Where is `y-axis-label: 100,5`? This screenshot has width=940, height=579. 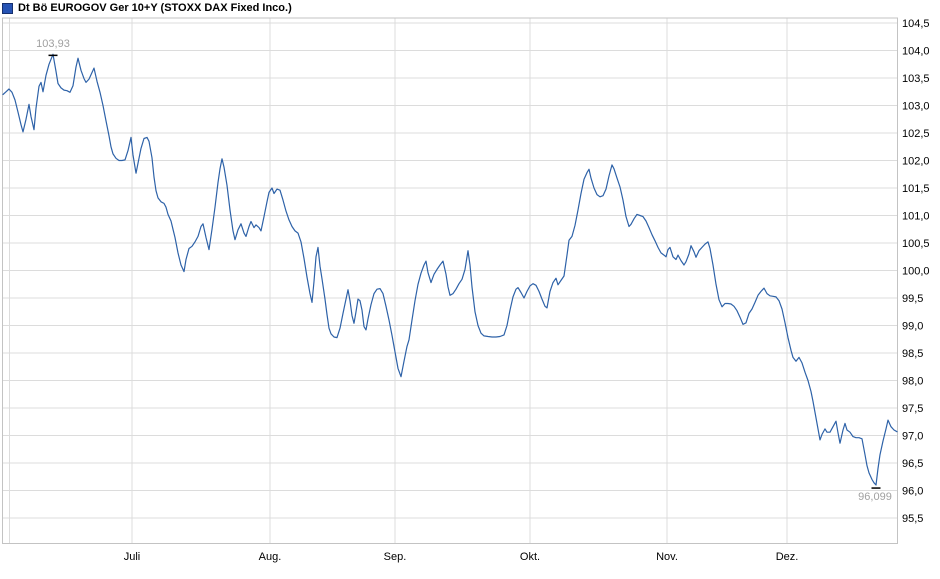
y-axis-label: 100,5 is located at coordinates (916, 244).